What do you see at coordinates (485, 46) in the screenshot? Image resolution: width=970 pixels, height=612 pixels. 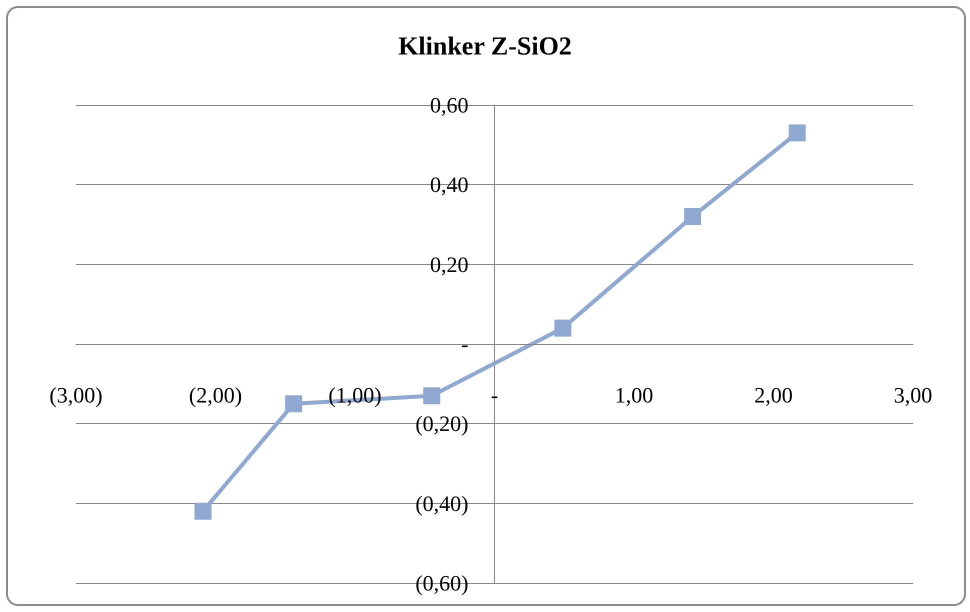 I see `chart-title: Klinker Z-SiO2` at bounding box center [485, 46].